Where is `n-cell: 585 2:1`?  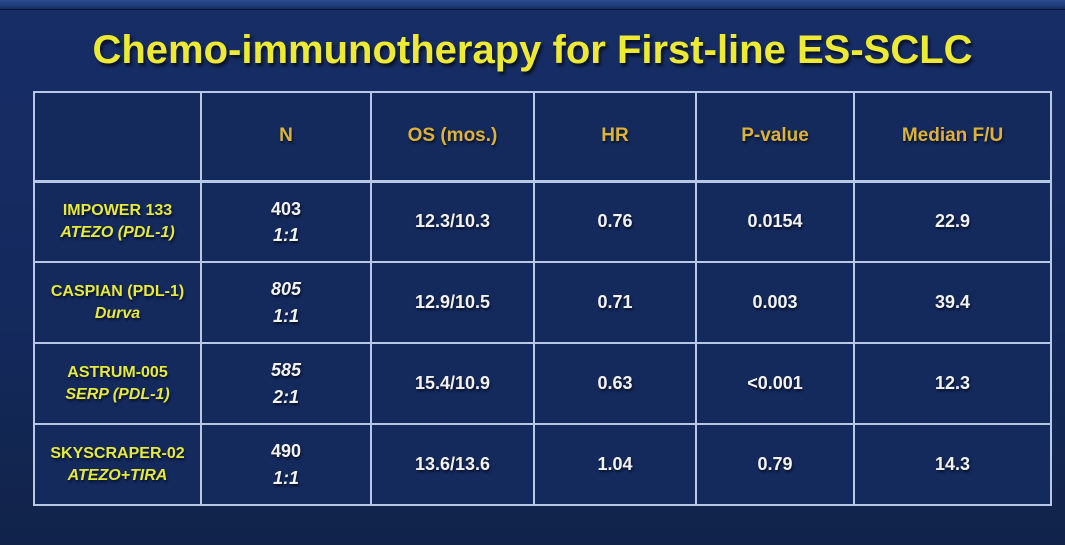 n-cell: 585 2:1 is located at coordinates (286, 383).